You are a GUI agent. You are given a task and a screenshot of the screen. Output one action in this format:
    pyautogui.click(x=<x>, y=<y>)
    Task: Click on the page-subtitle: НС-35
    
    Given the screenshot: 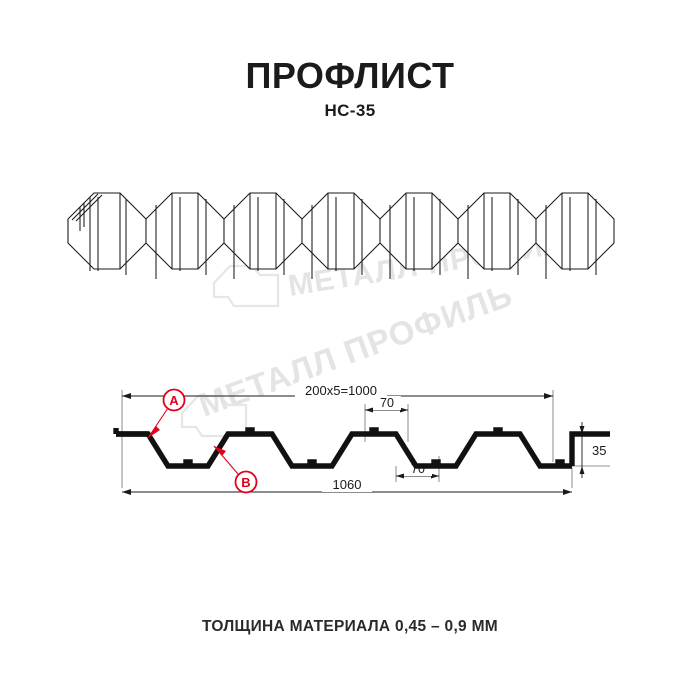 What is the action you would take?
    pyautogui.click(x=350, y=110)
    